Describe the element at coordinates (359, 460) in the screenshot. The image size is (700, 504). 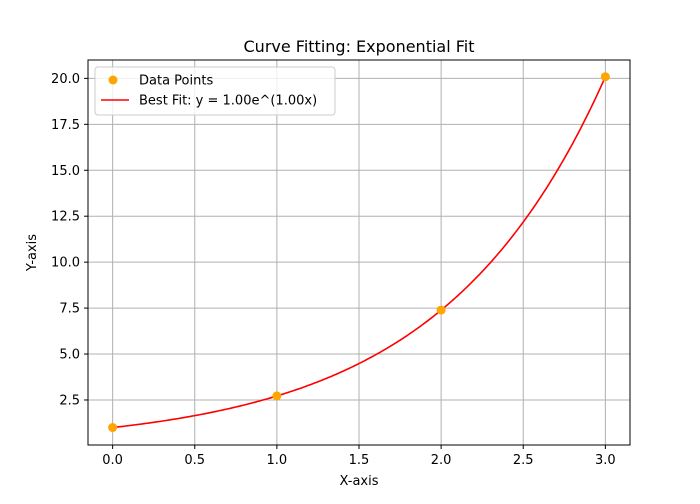
I see `x-tick-label: 1.5` at that location.